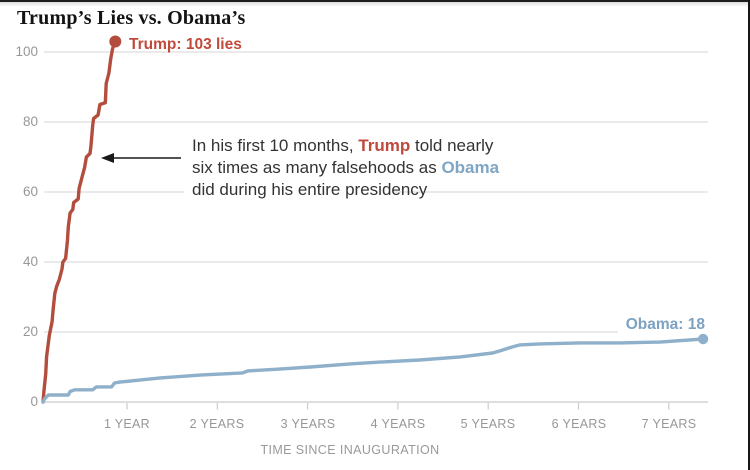 The image size is (750, 470). I want to click on obama-line, so click(373, 370).